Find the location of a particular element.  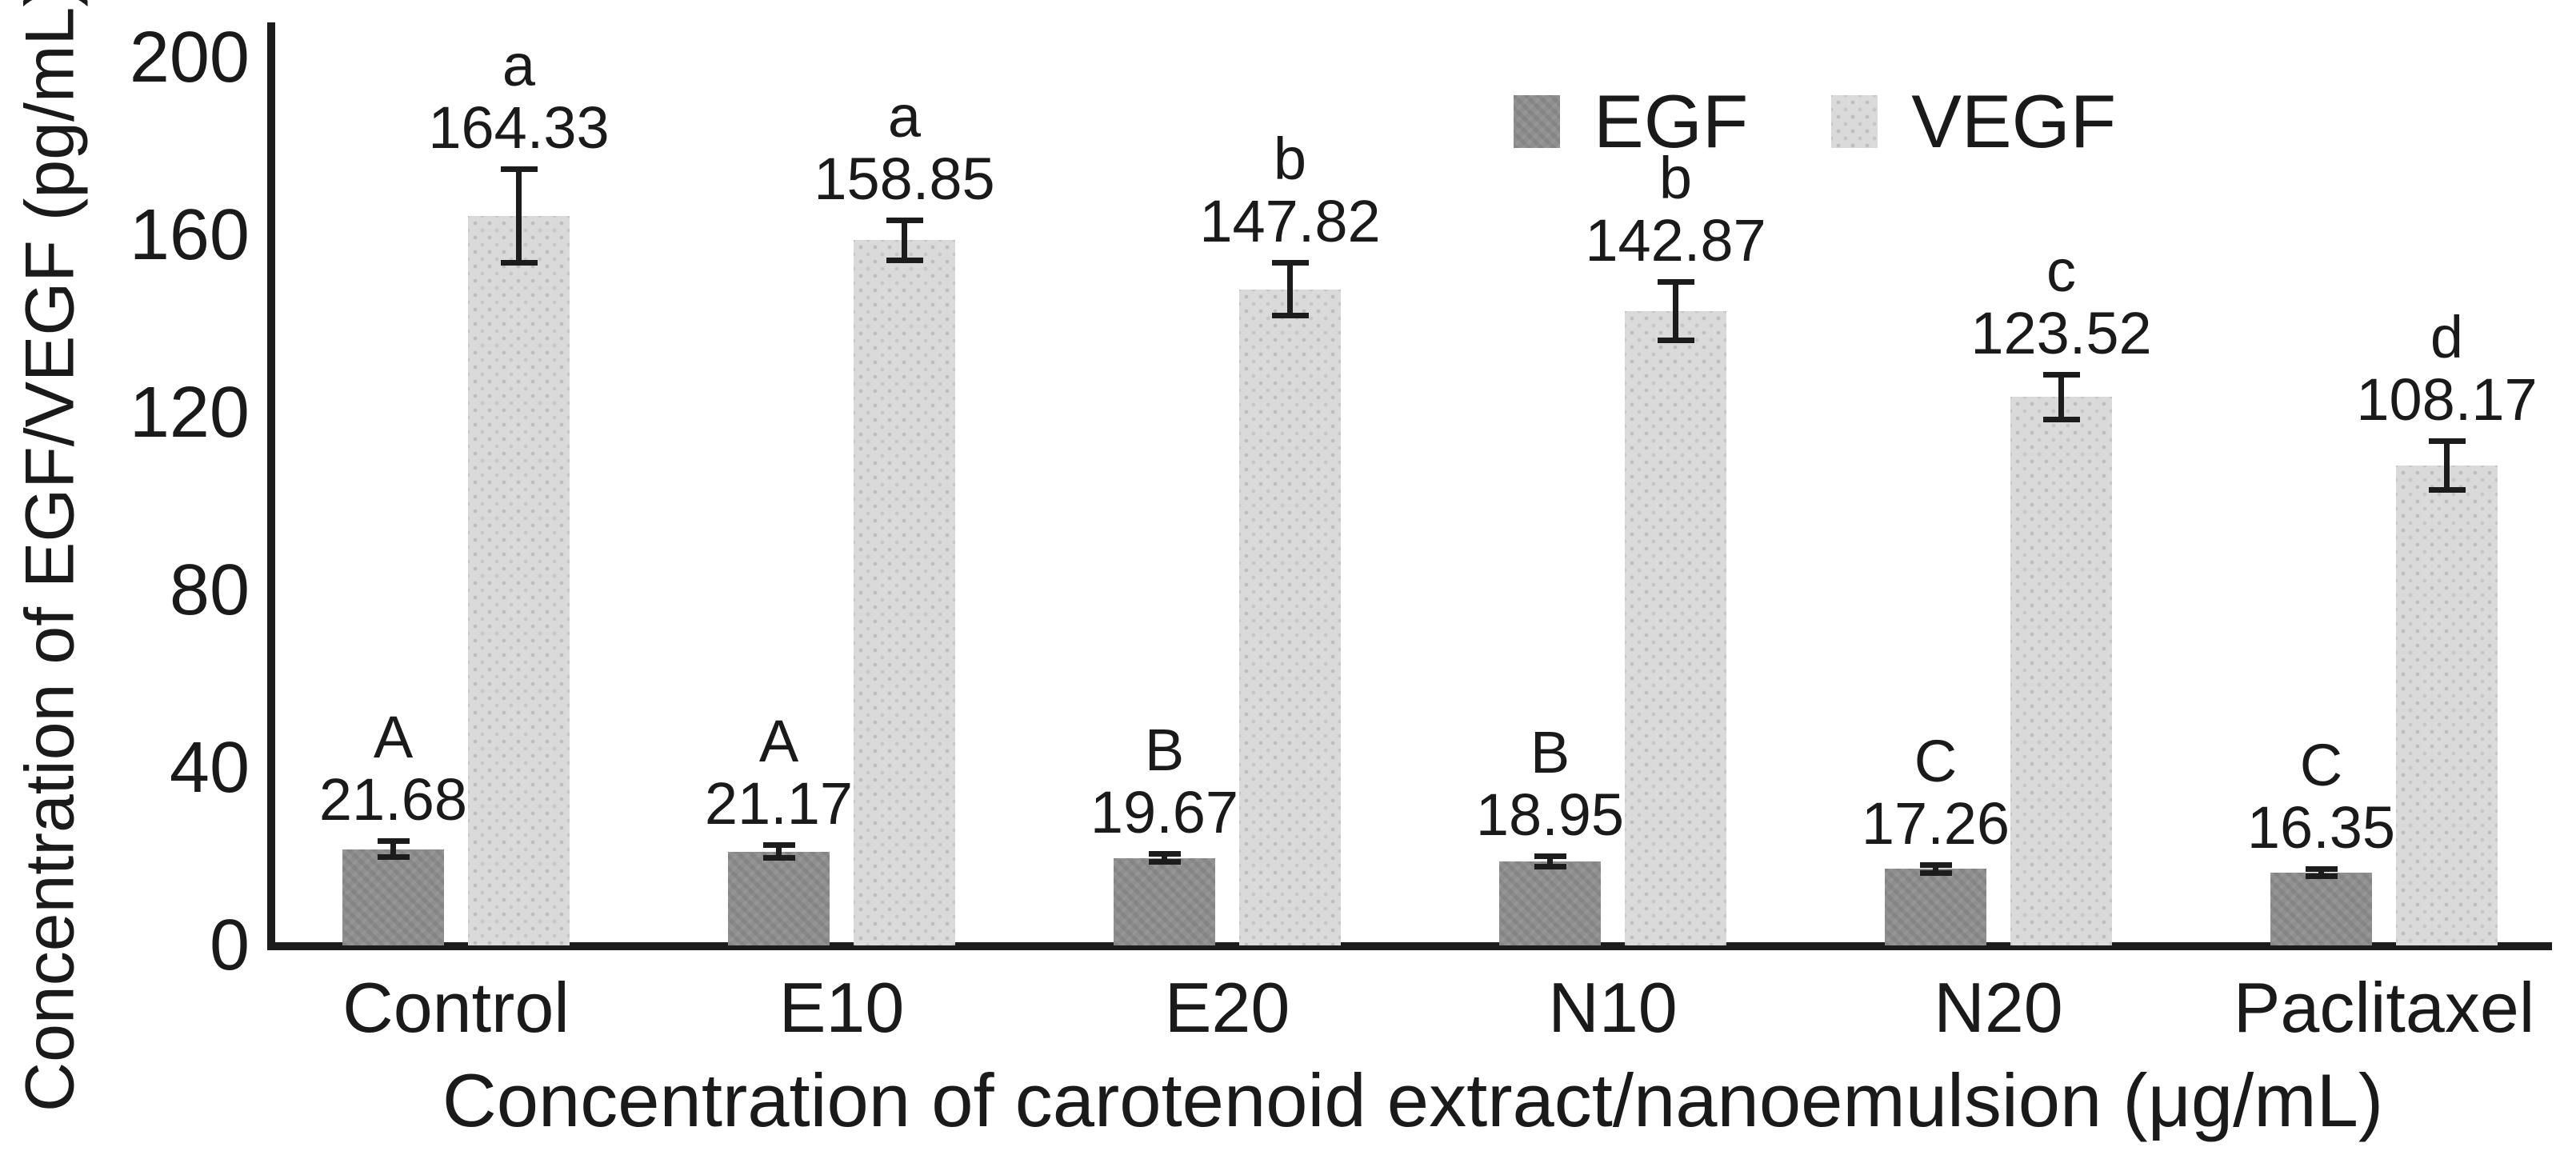

bar-vegf-n10 is located at coordinates (1675, 628).